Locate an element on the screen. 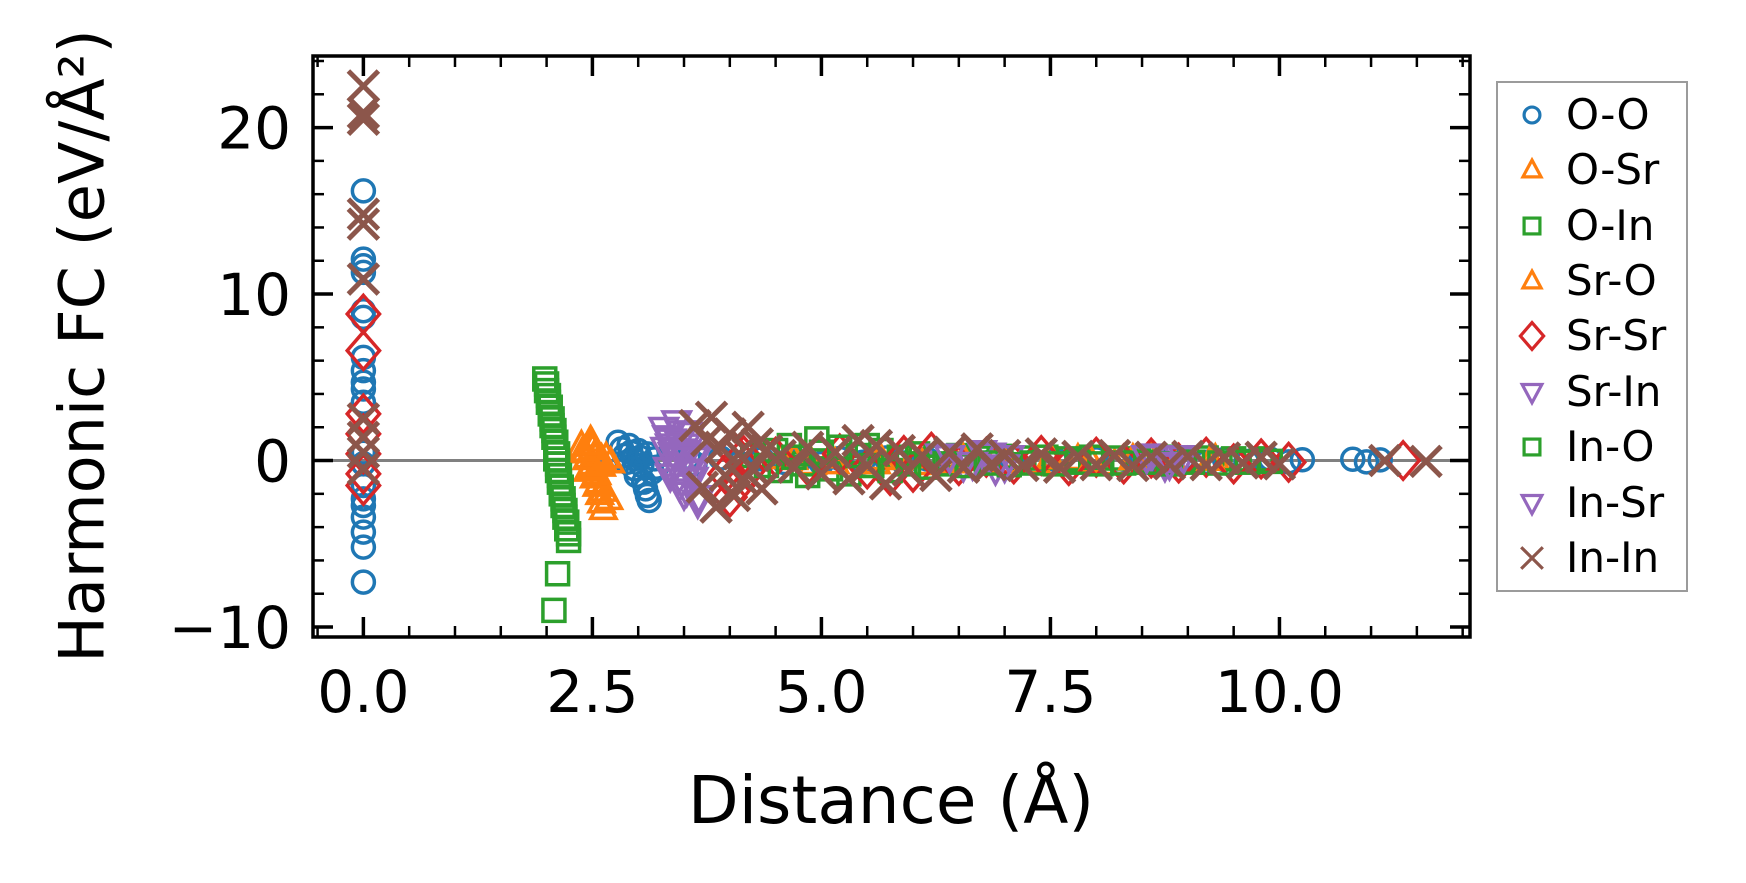 The image size is (1746, 883). legend-item-Sr-O: Sr-O is located at coordinates (1599, 281).